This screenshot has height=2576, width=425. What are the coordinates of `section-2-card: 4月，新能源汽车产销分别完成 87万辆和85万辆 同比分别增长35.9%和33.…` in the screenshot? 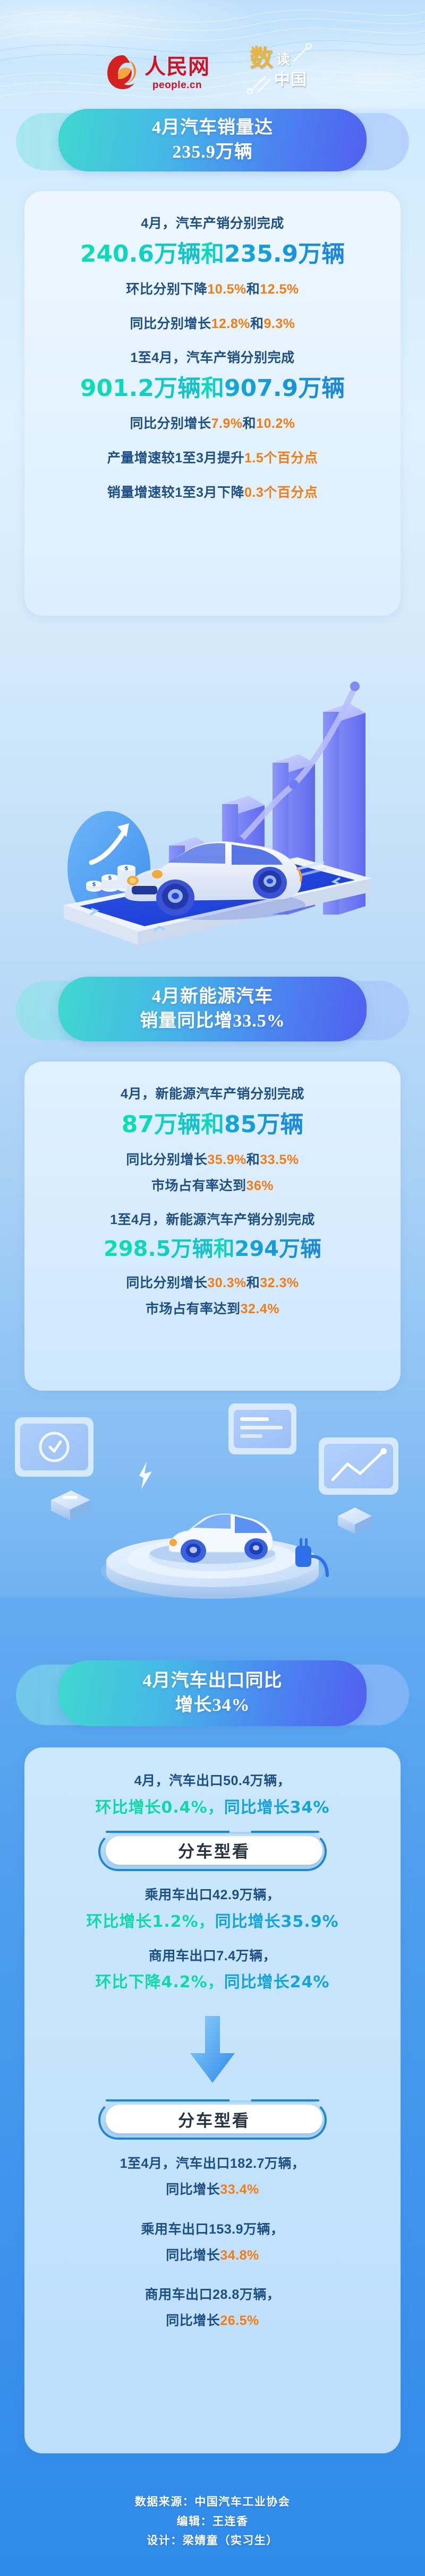 It's located at (212, 1226).